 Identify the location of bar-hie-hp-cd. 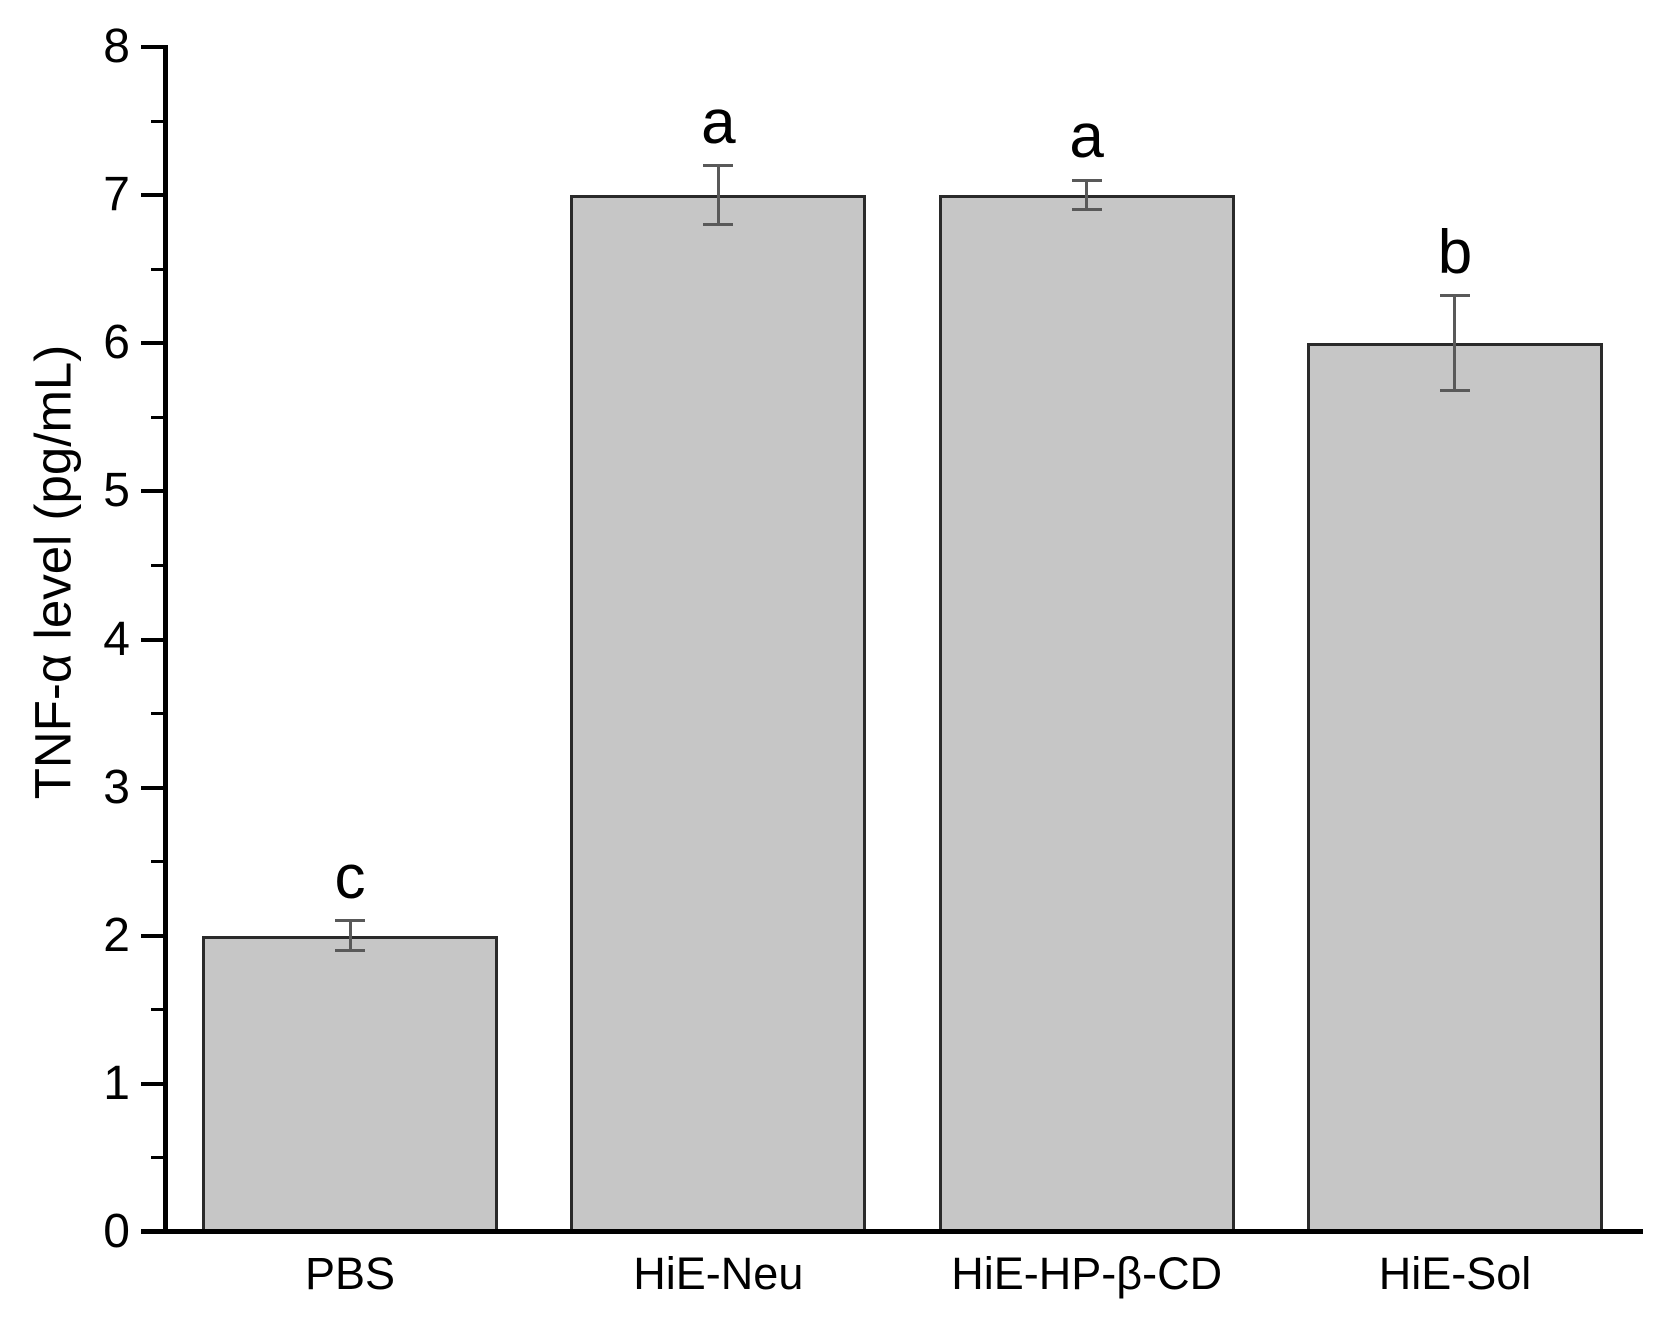
(1086, 713).